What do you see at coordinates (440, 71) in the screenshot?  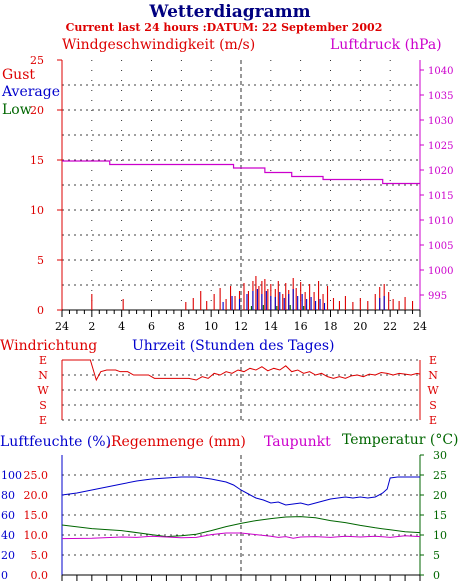 I see `pressure-tick-label: 1040` at bounding box center [440, 71].